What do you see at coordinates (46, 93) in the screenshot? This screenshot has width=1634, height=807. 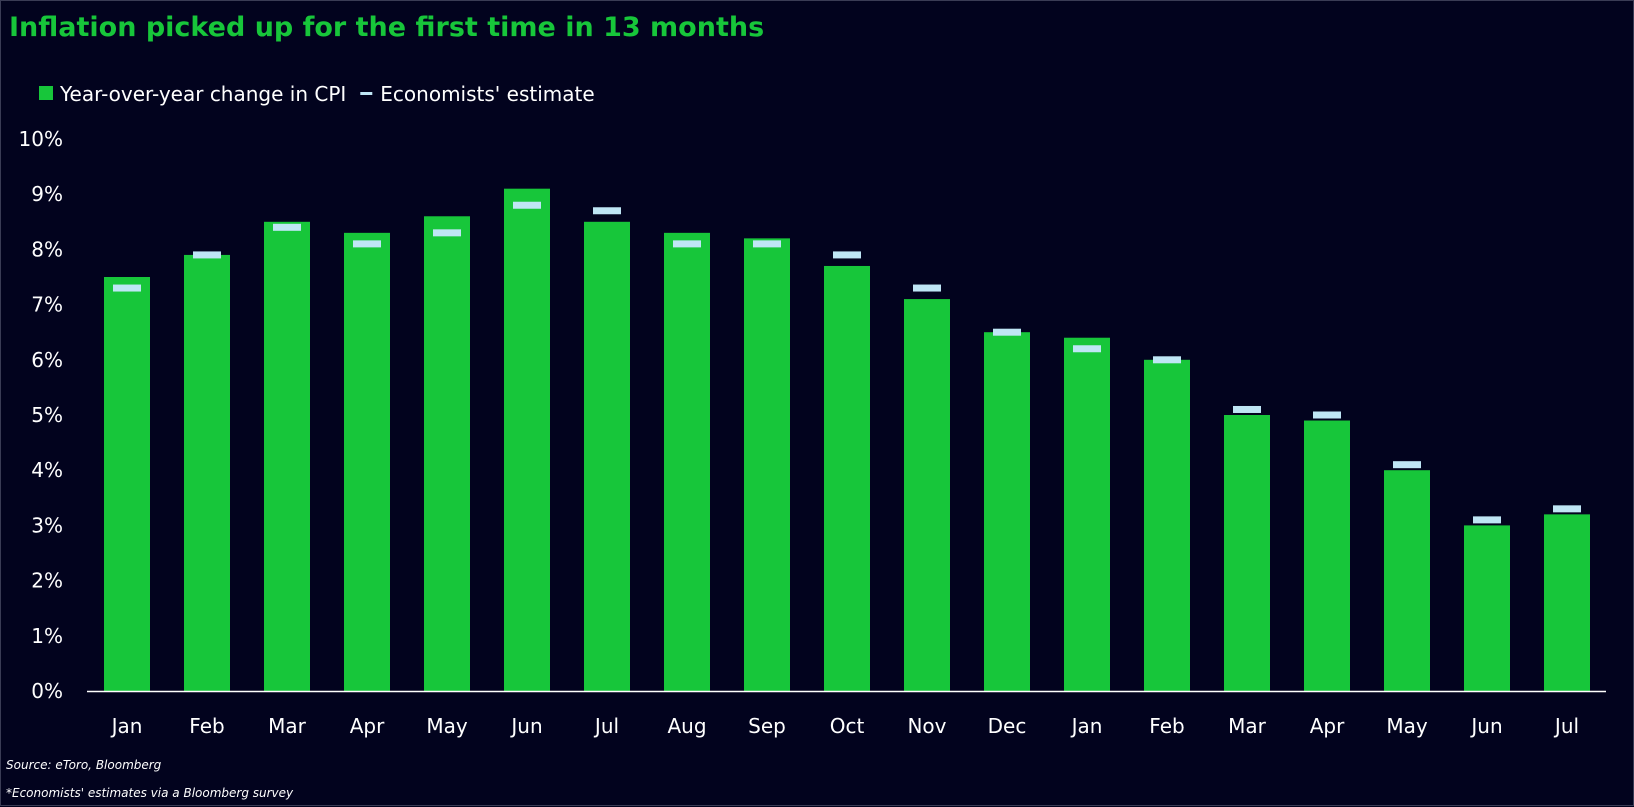 I see `legend-swatch-cpi` at bounding box center [46, 93].